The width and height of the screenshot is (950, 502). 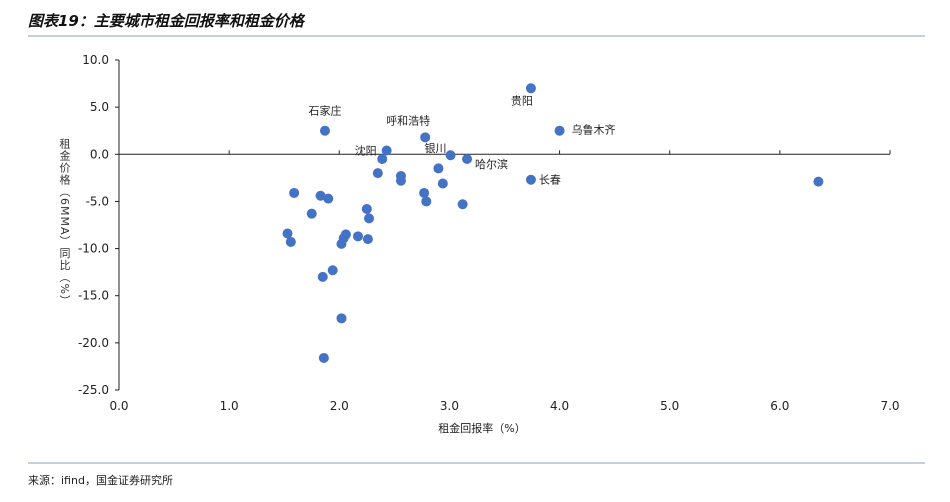 What do you see at coordinates (491, 164) in the screenshot?
I see `point-label: 哈尔滨` at bounding box center [491, 164].